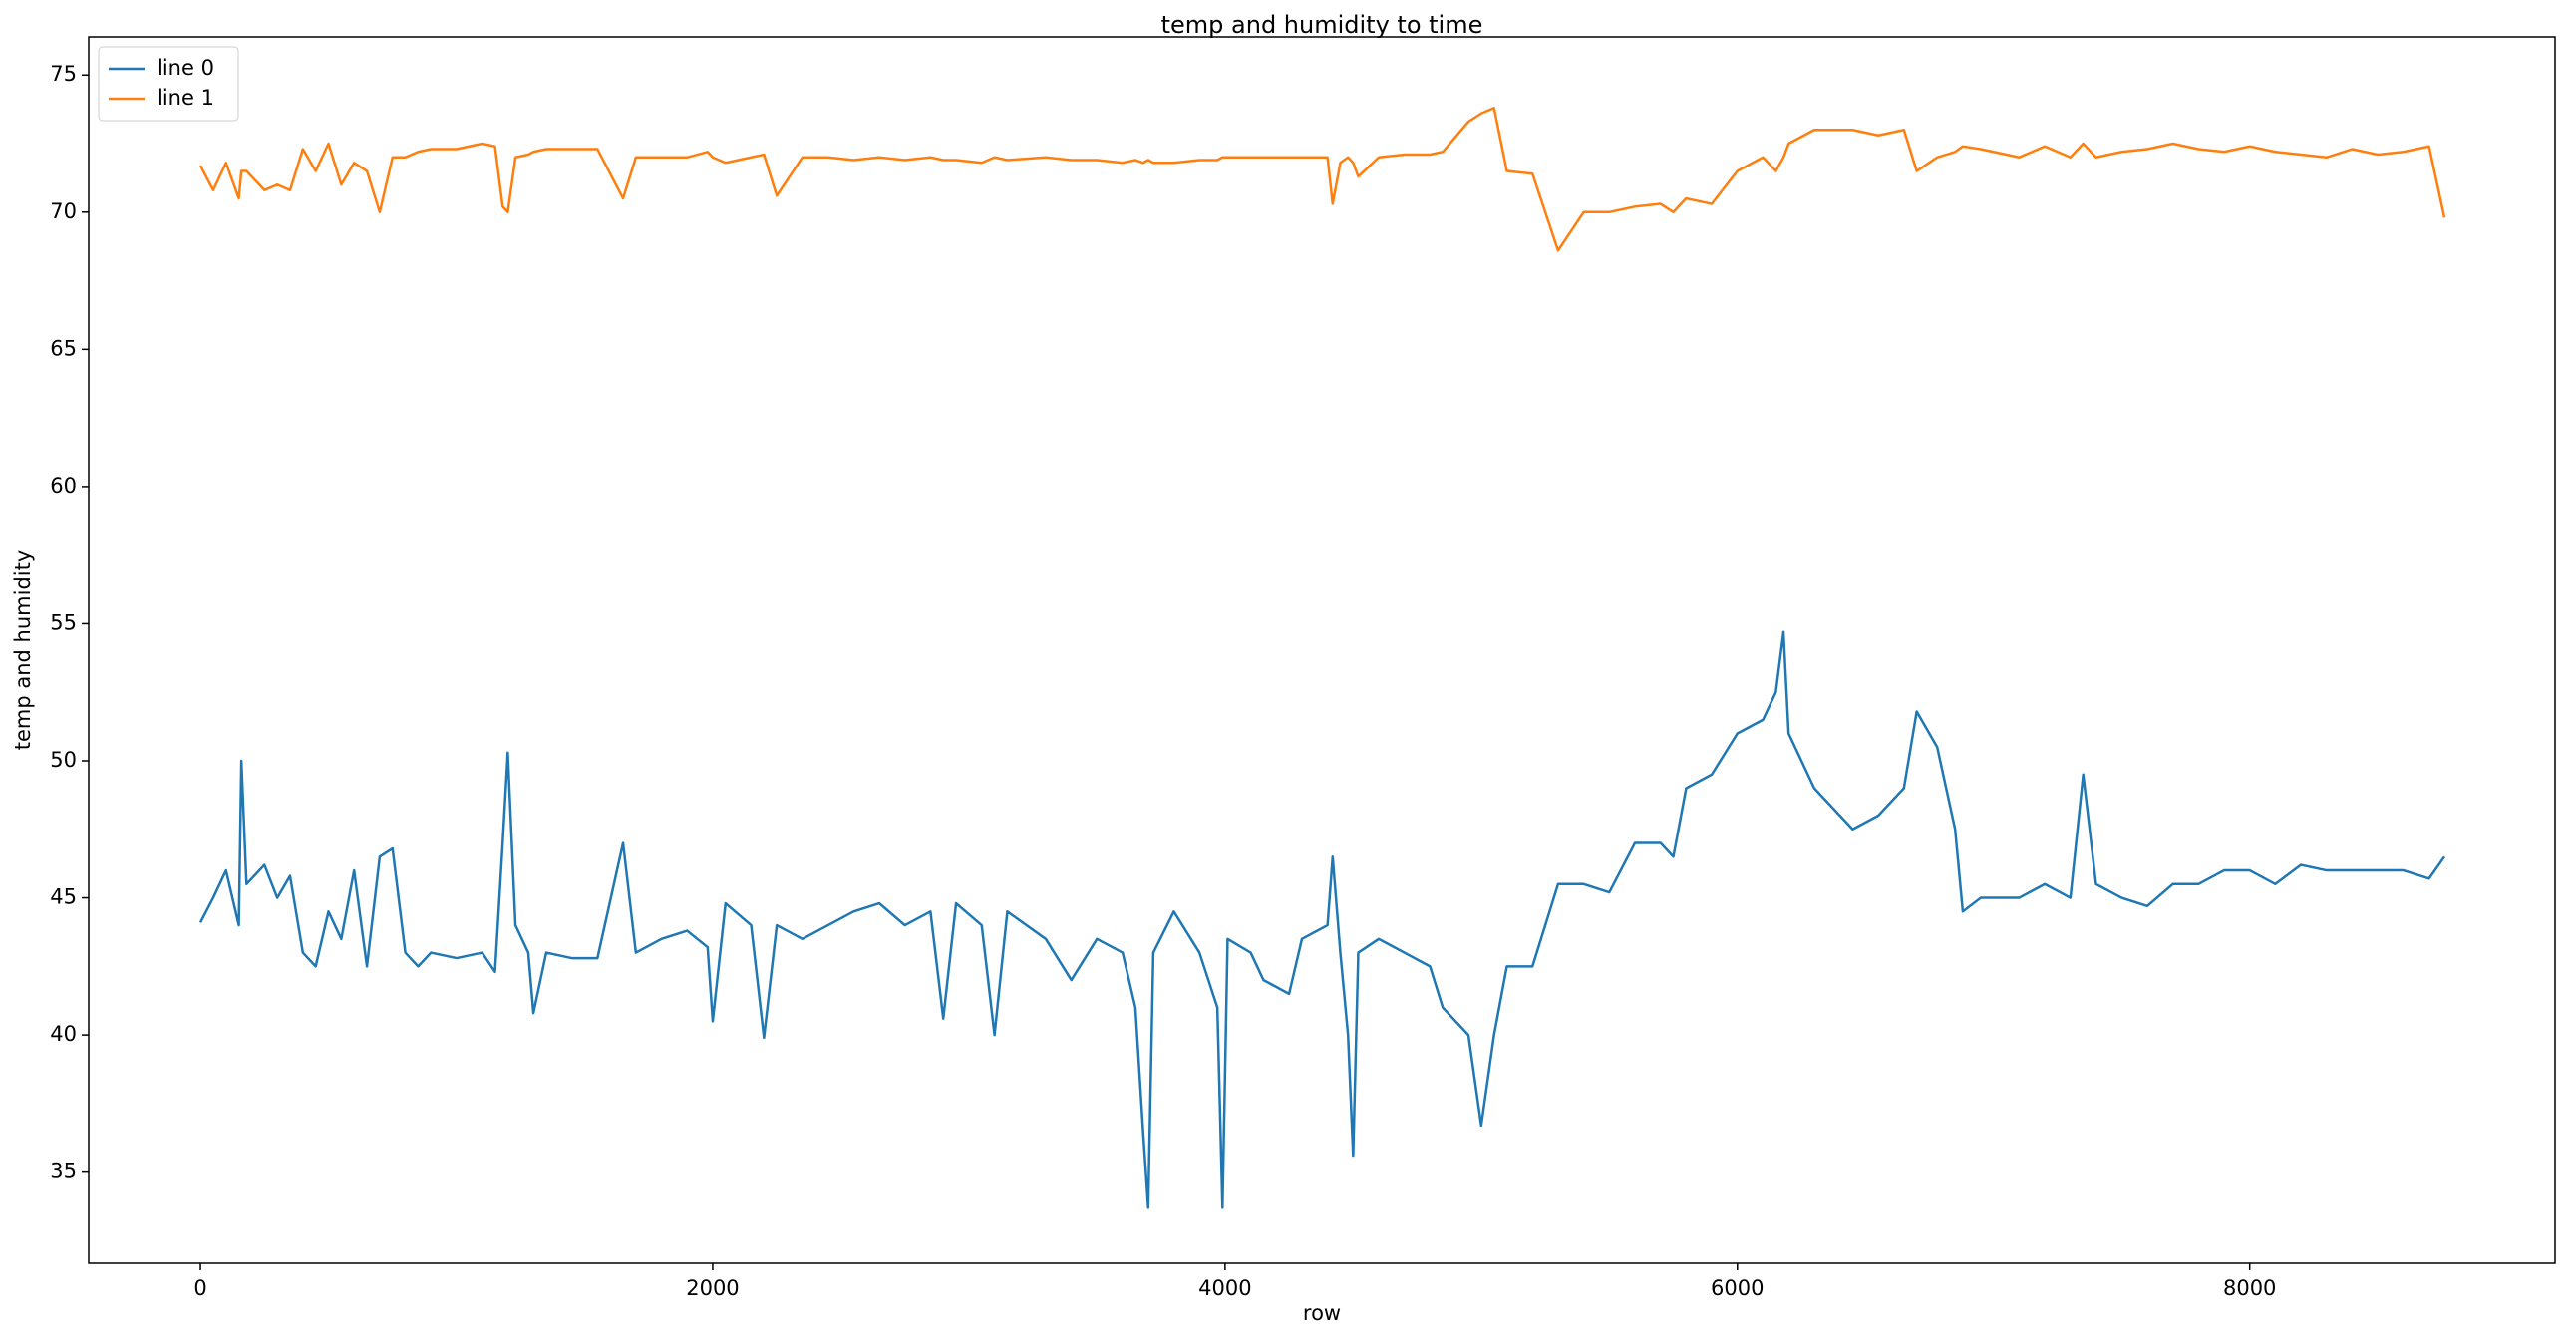  What do you see at coordinates (63, 1171) in the screenshot?
I see `y-tick-label: 35` at bounding box center [63, 1171].